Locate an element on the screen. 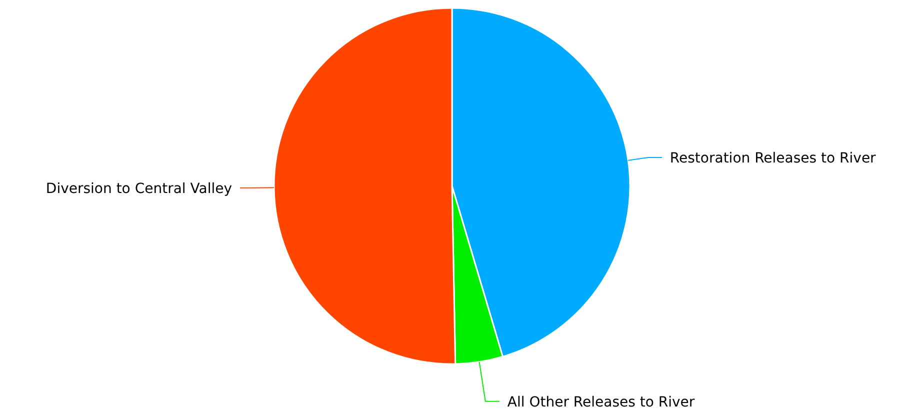 The image size is (912, 417). slice-label: Restoration Releases to River is located at coordinates (773, 158).